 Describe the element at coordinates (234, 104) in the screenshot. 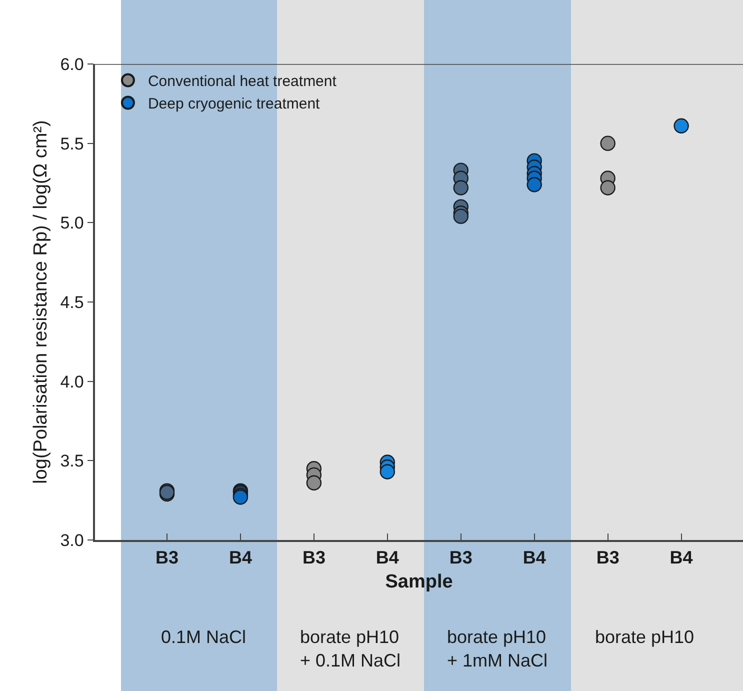

I see `legend-label: Deep cryogenic treatment` at that location.